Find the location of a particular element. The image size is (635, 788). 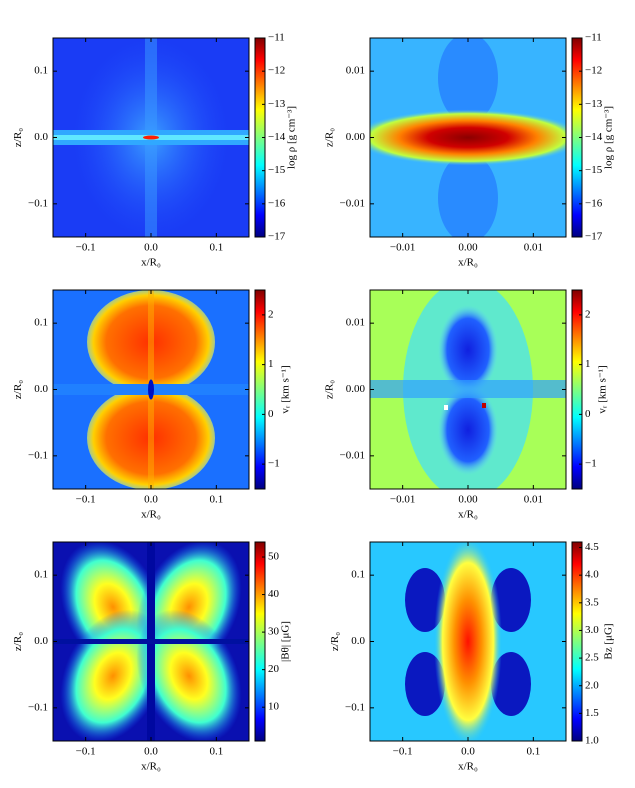

colorbar-tick-label: 4.5 is located at coordinates (592, 547).